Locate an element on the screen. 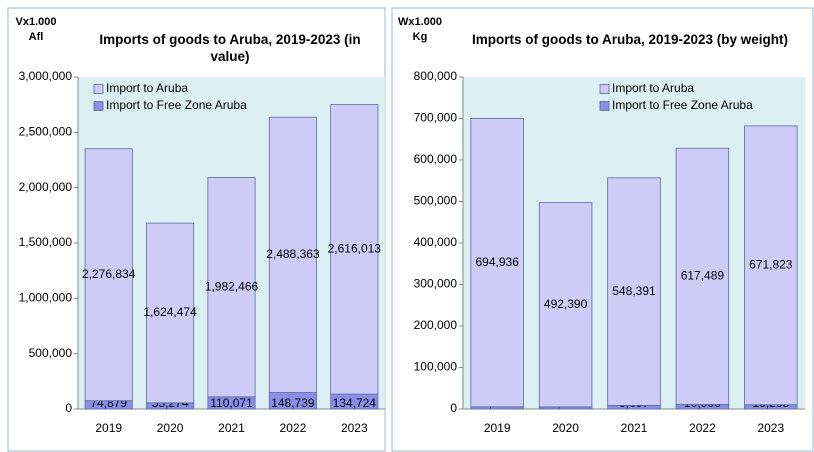 The width and height of the screenshot is (814, 452). data-label: 671,823 is located at coordinates (771, 265).